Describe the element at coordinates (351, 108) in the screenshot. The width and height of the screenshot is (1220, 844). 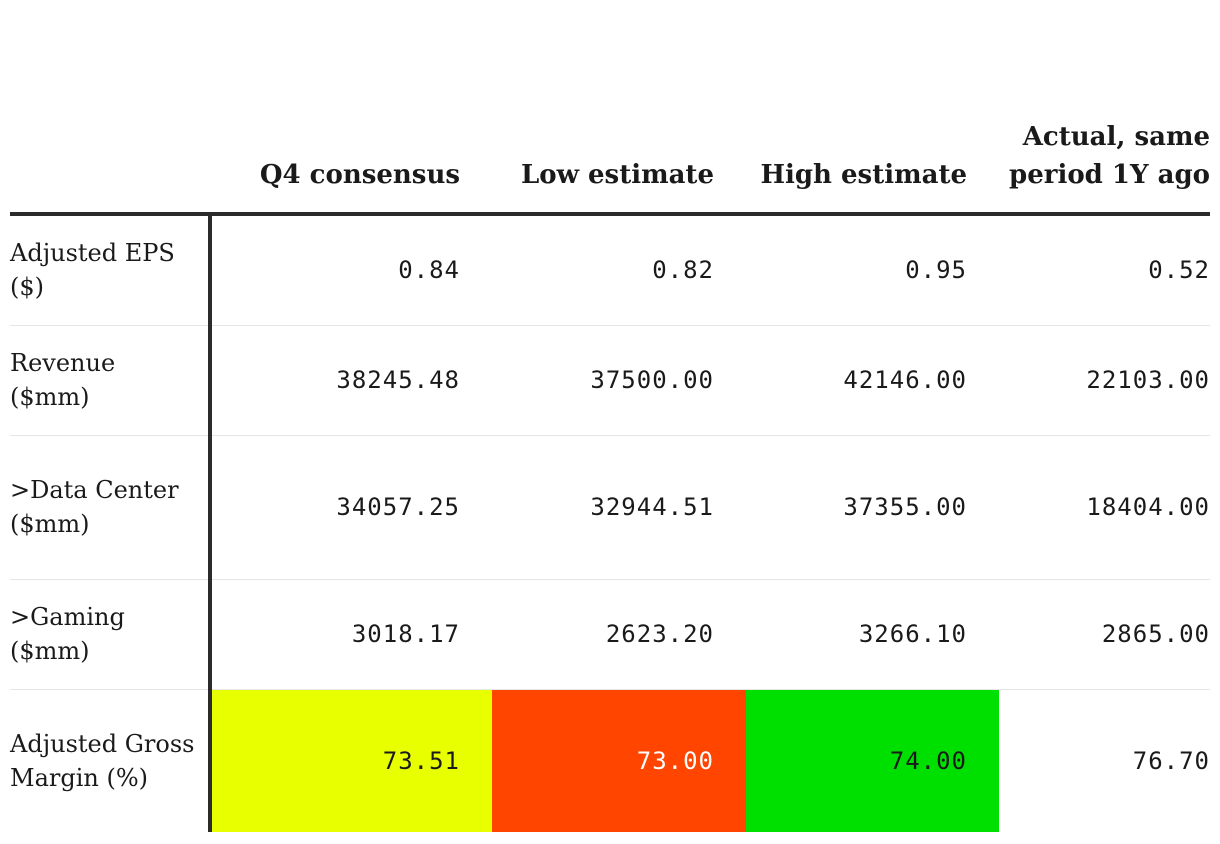
I see `header-q4-consensus: Q4 consensus` at that location.